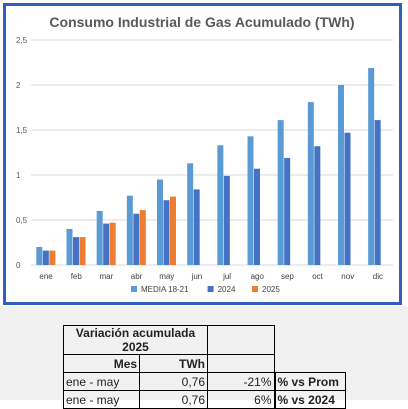 The width and height of the screenshot is (408, 409). I want to click on x-tick-label: abr, so click(137, 276).